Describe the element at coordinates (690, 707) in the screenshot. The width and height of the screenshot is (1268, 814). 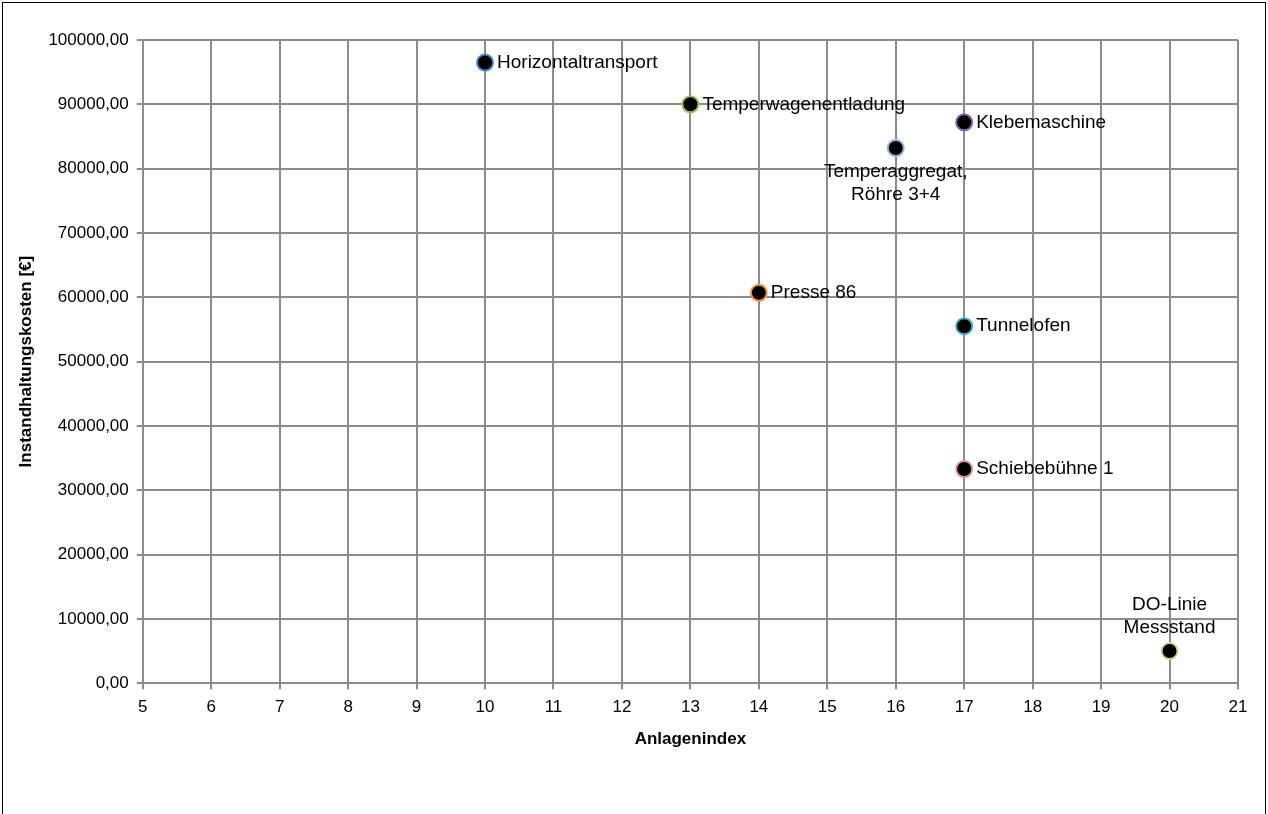
I see `x-tick-label: 13` at that location.